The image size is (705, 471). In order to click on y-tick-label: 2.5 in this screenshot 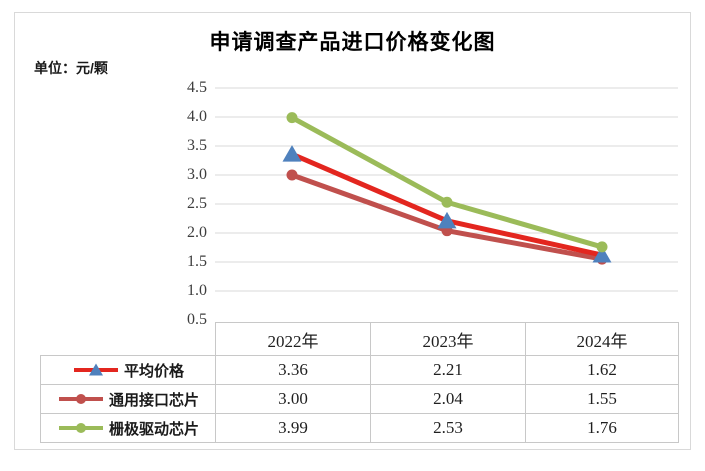, I will do `click(197, 203)`.